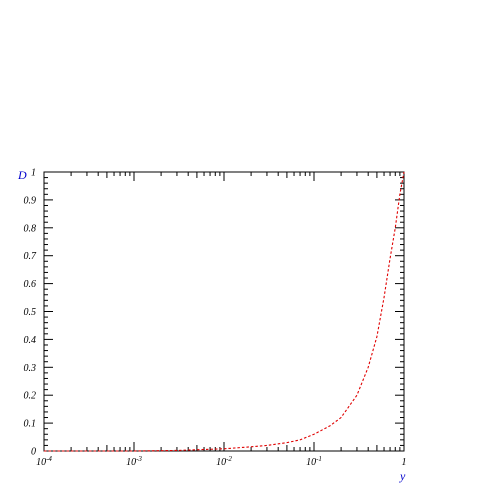 The height and width of the screenshot is (485, 485). Describe the element at coordinates (314, 461) in the screenshot. I see `x-tick-label: 10⁻¹` at that location.